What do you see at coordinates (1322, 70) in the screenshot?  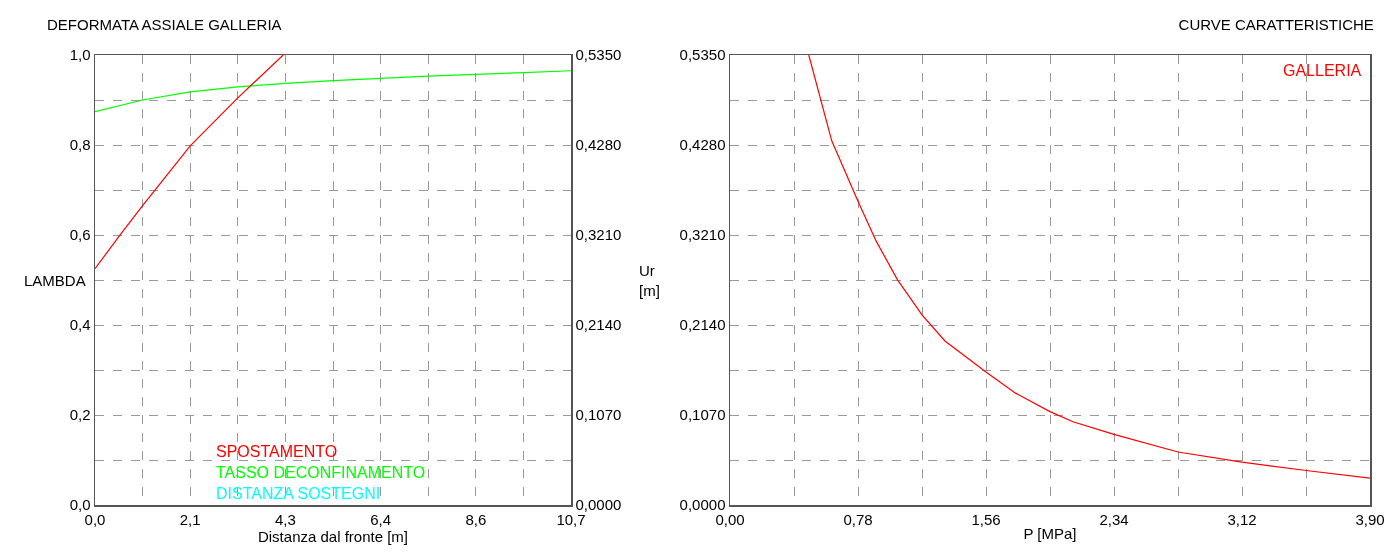 I see `text: GALLERIA` at bounding box center [1322, 70].